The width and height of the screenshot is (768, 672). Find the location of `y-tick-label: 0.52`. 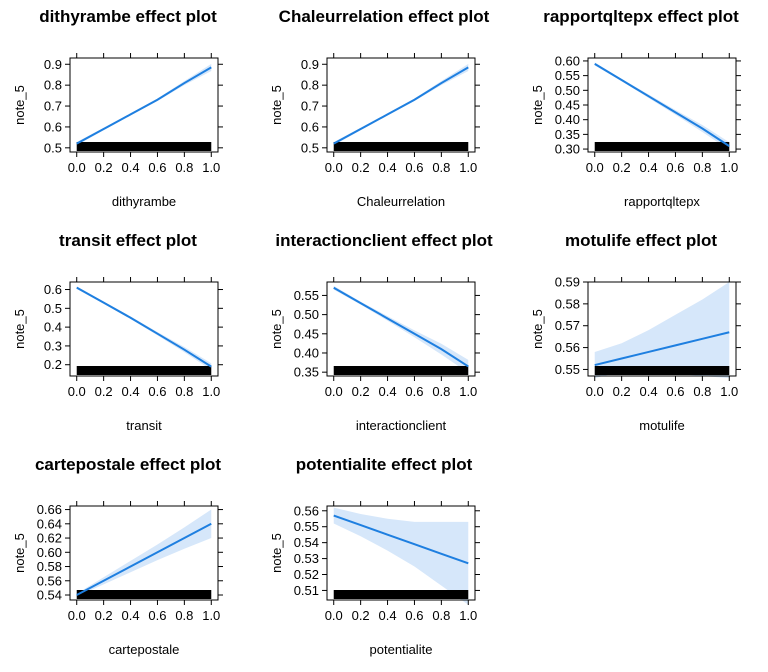

y-tick-label: 0.52 is located at coordinates (306, 574).